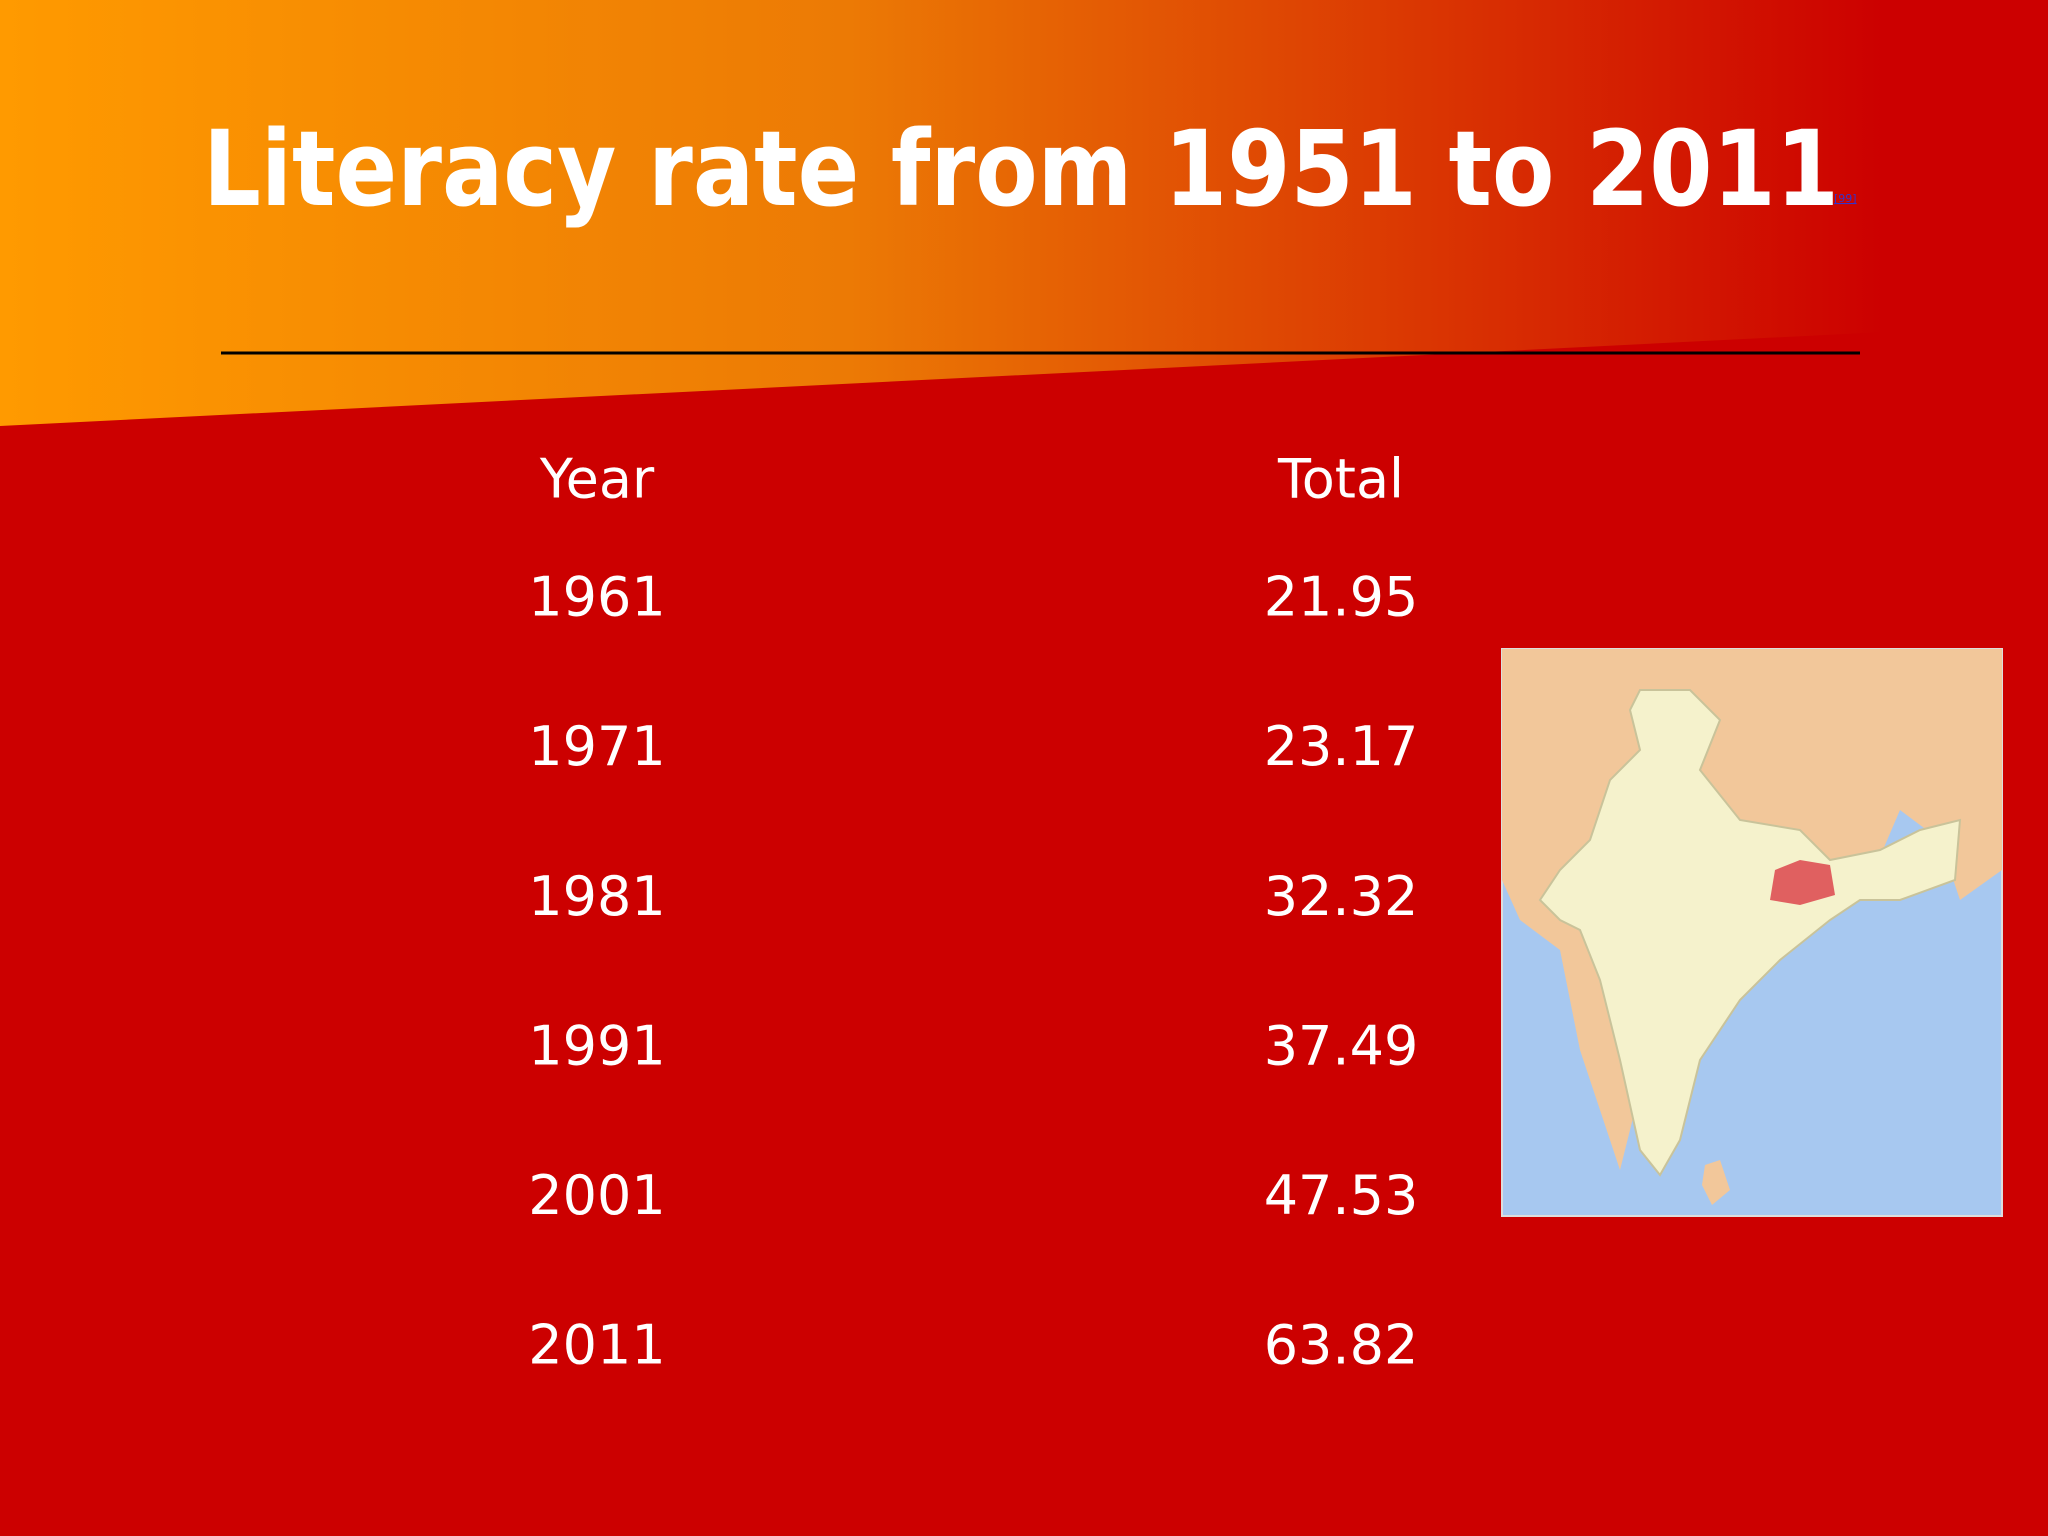 Image resolution: width=2048 pixels, height=1536 pixels. Describe the element at coordinates (597, 479) in the screenshot. I see `column-header: Year` at that location.